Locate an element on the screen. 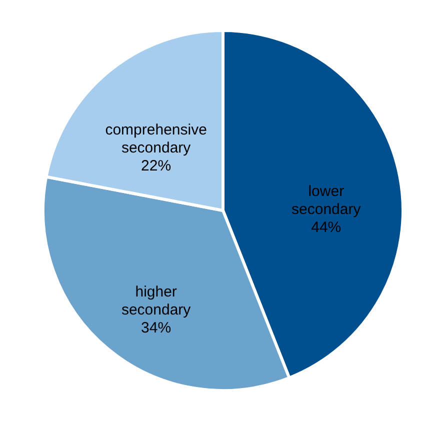 This screenshot has height=421, width=446. slice-label: higher secondary is located at coordinates (156, 300).